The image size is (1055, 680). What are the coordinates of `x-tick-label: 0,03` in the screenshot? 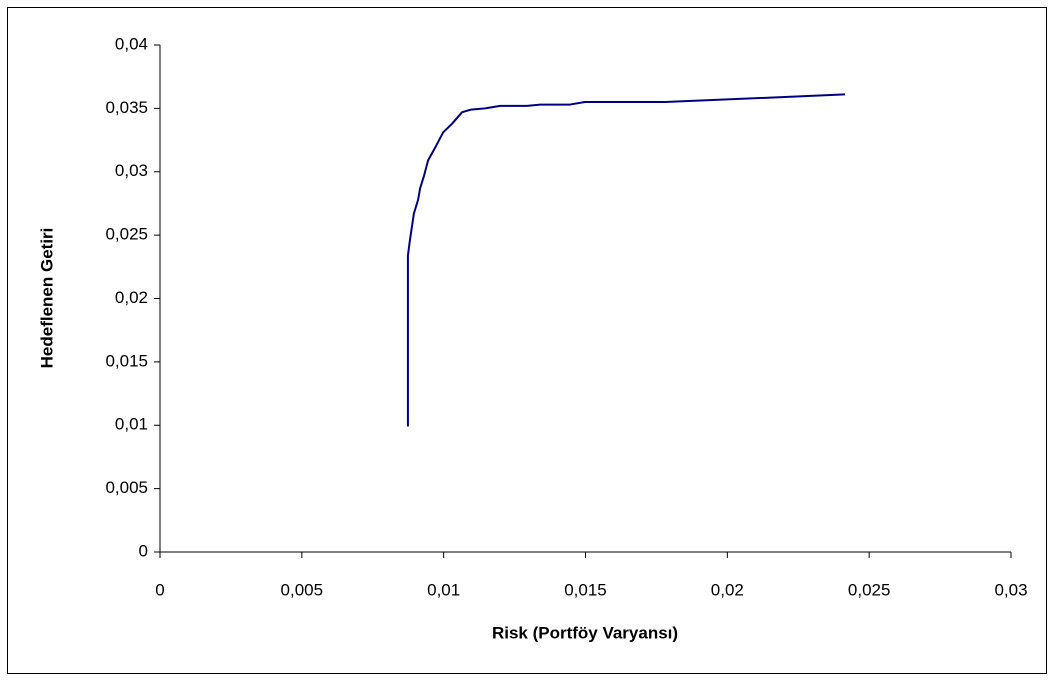 It's located at (1010, 589).